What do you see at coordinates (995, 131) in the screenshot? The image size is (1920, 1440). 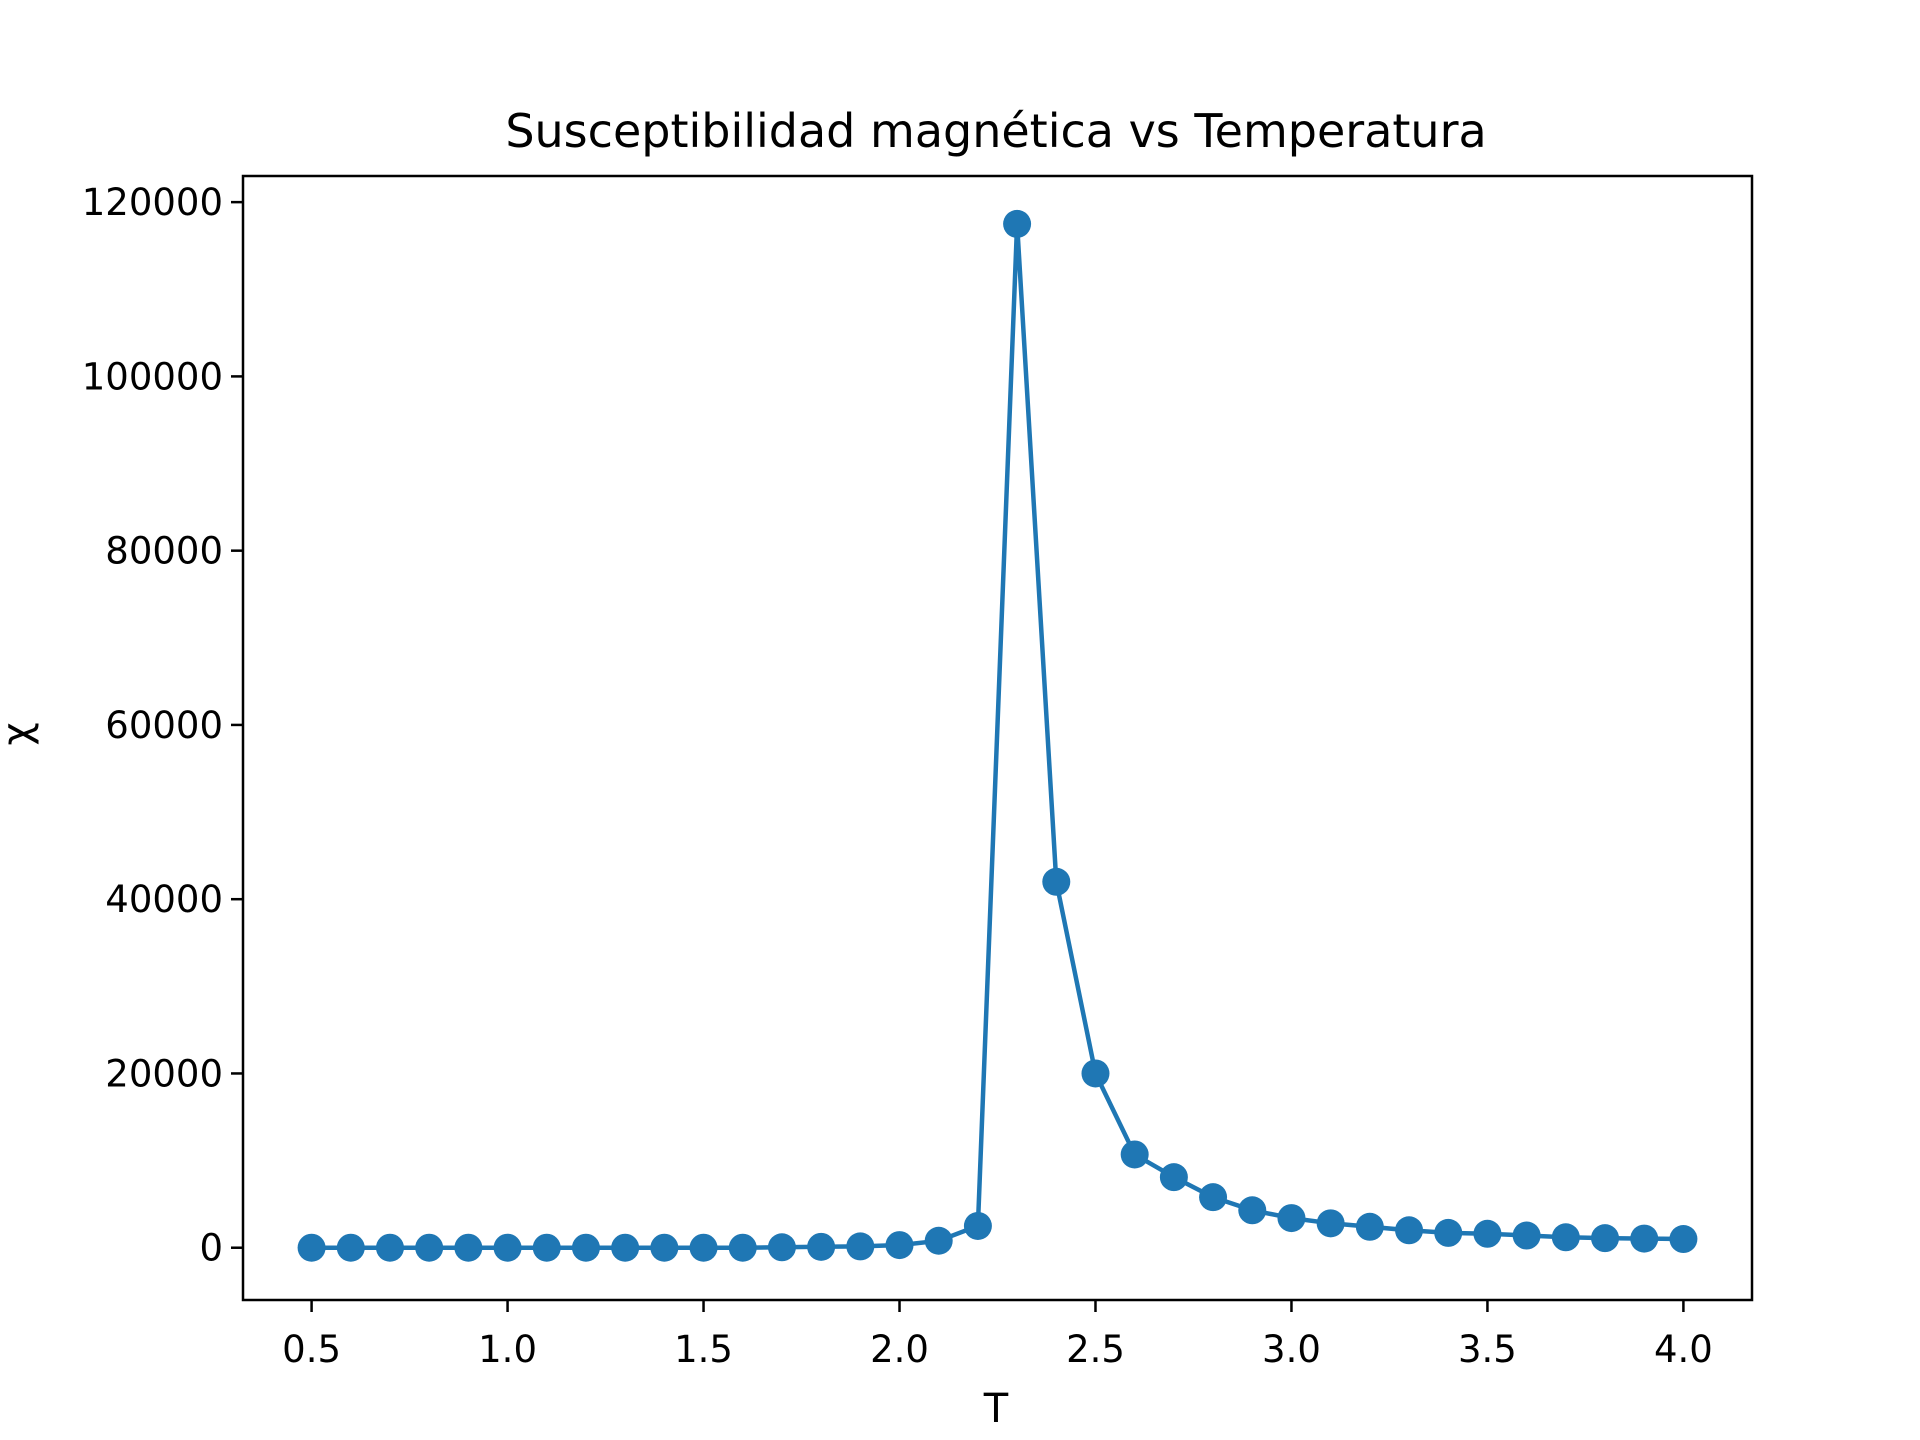 I see `chart-title: Susceptibilidad magnética vs Temperatura` at bounding box center [995, 131].